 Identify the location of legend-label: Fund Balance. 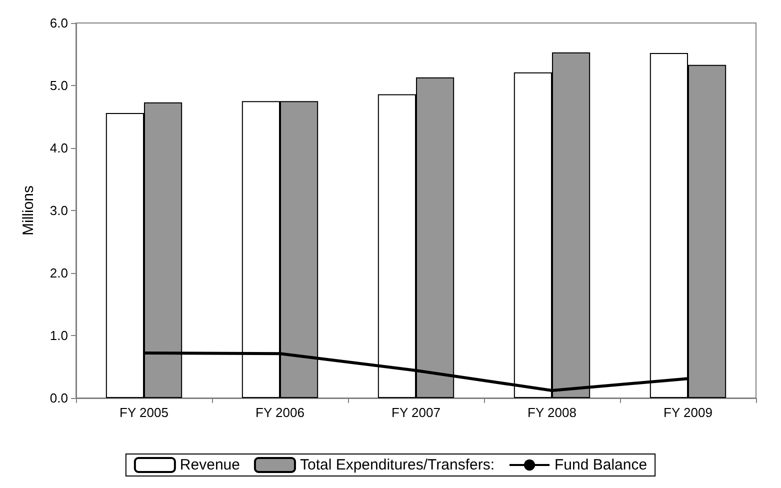
(601, 465).